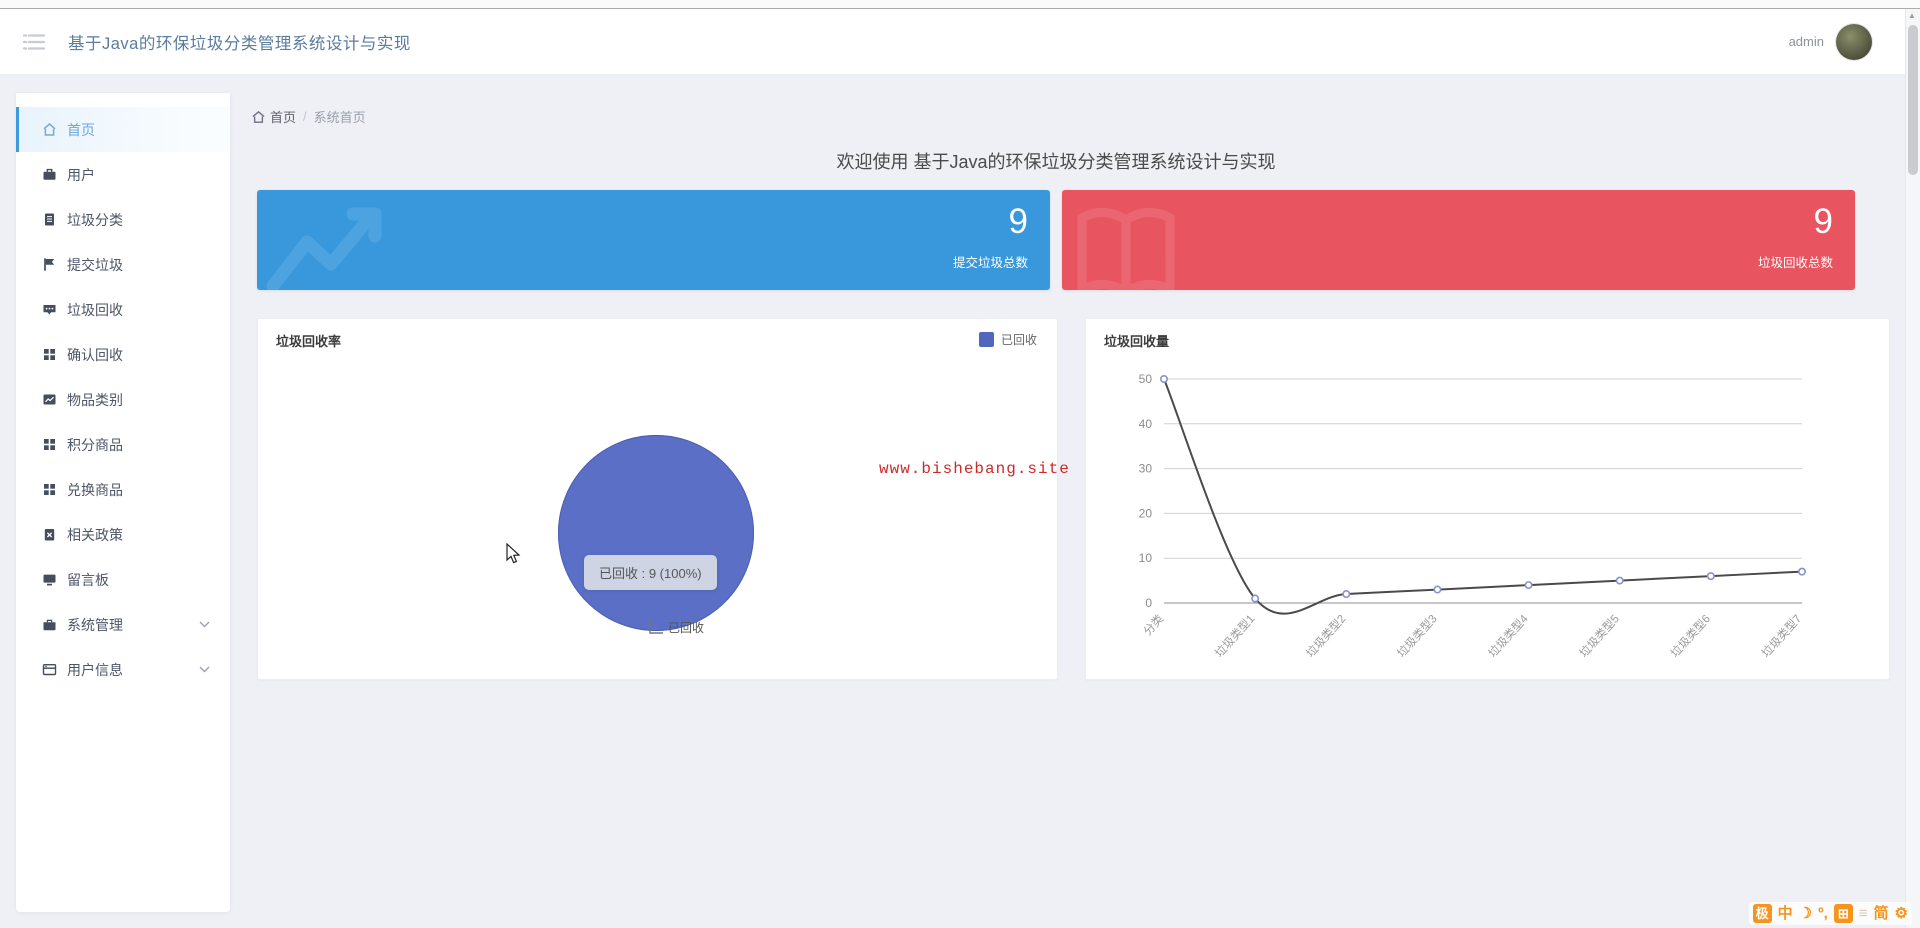 This screenshot has height=928, width=1920. Describe the element at coordinates (1785, 913) in the screenshot. I see `chinese-mode-icon: 中` at that location.